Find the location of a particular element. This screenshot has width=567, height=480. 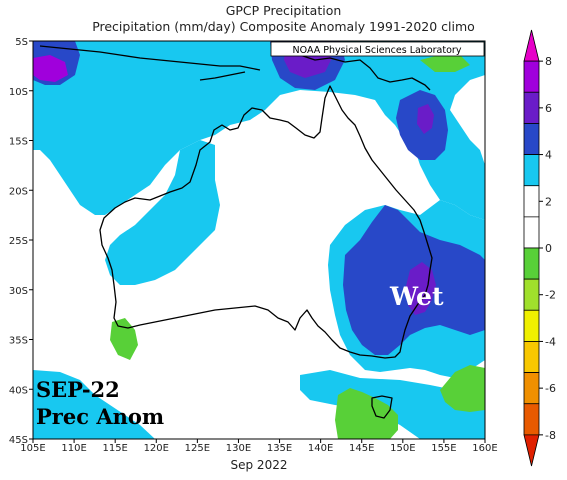

anomaly-region-purple-northeast is located at coordinates (425, 119).